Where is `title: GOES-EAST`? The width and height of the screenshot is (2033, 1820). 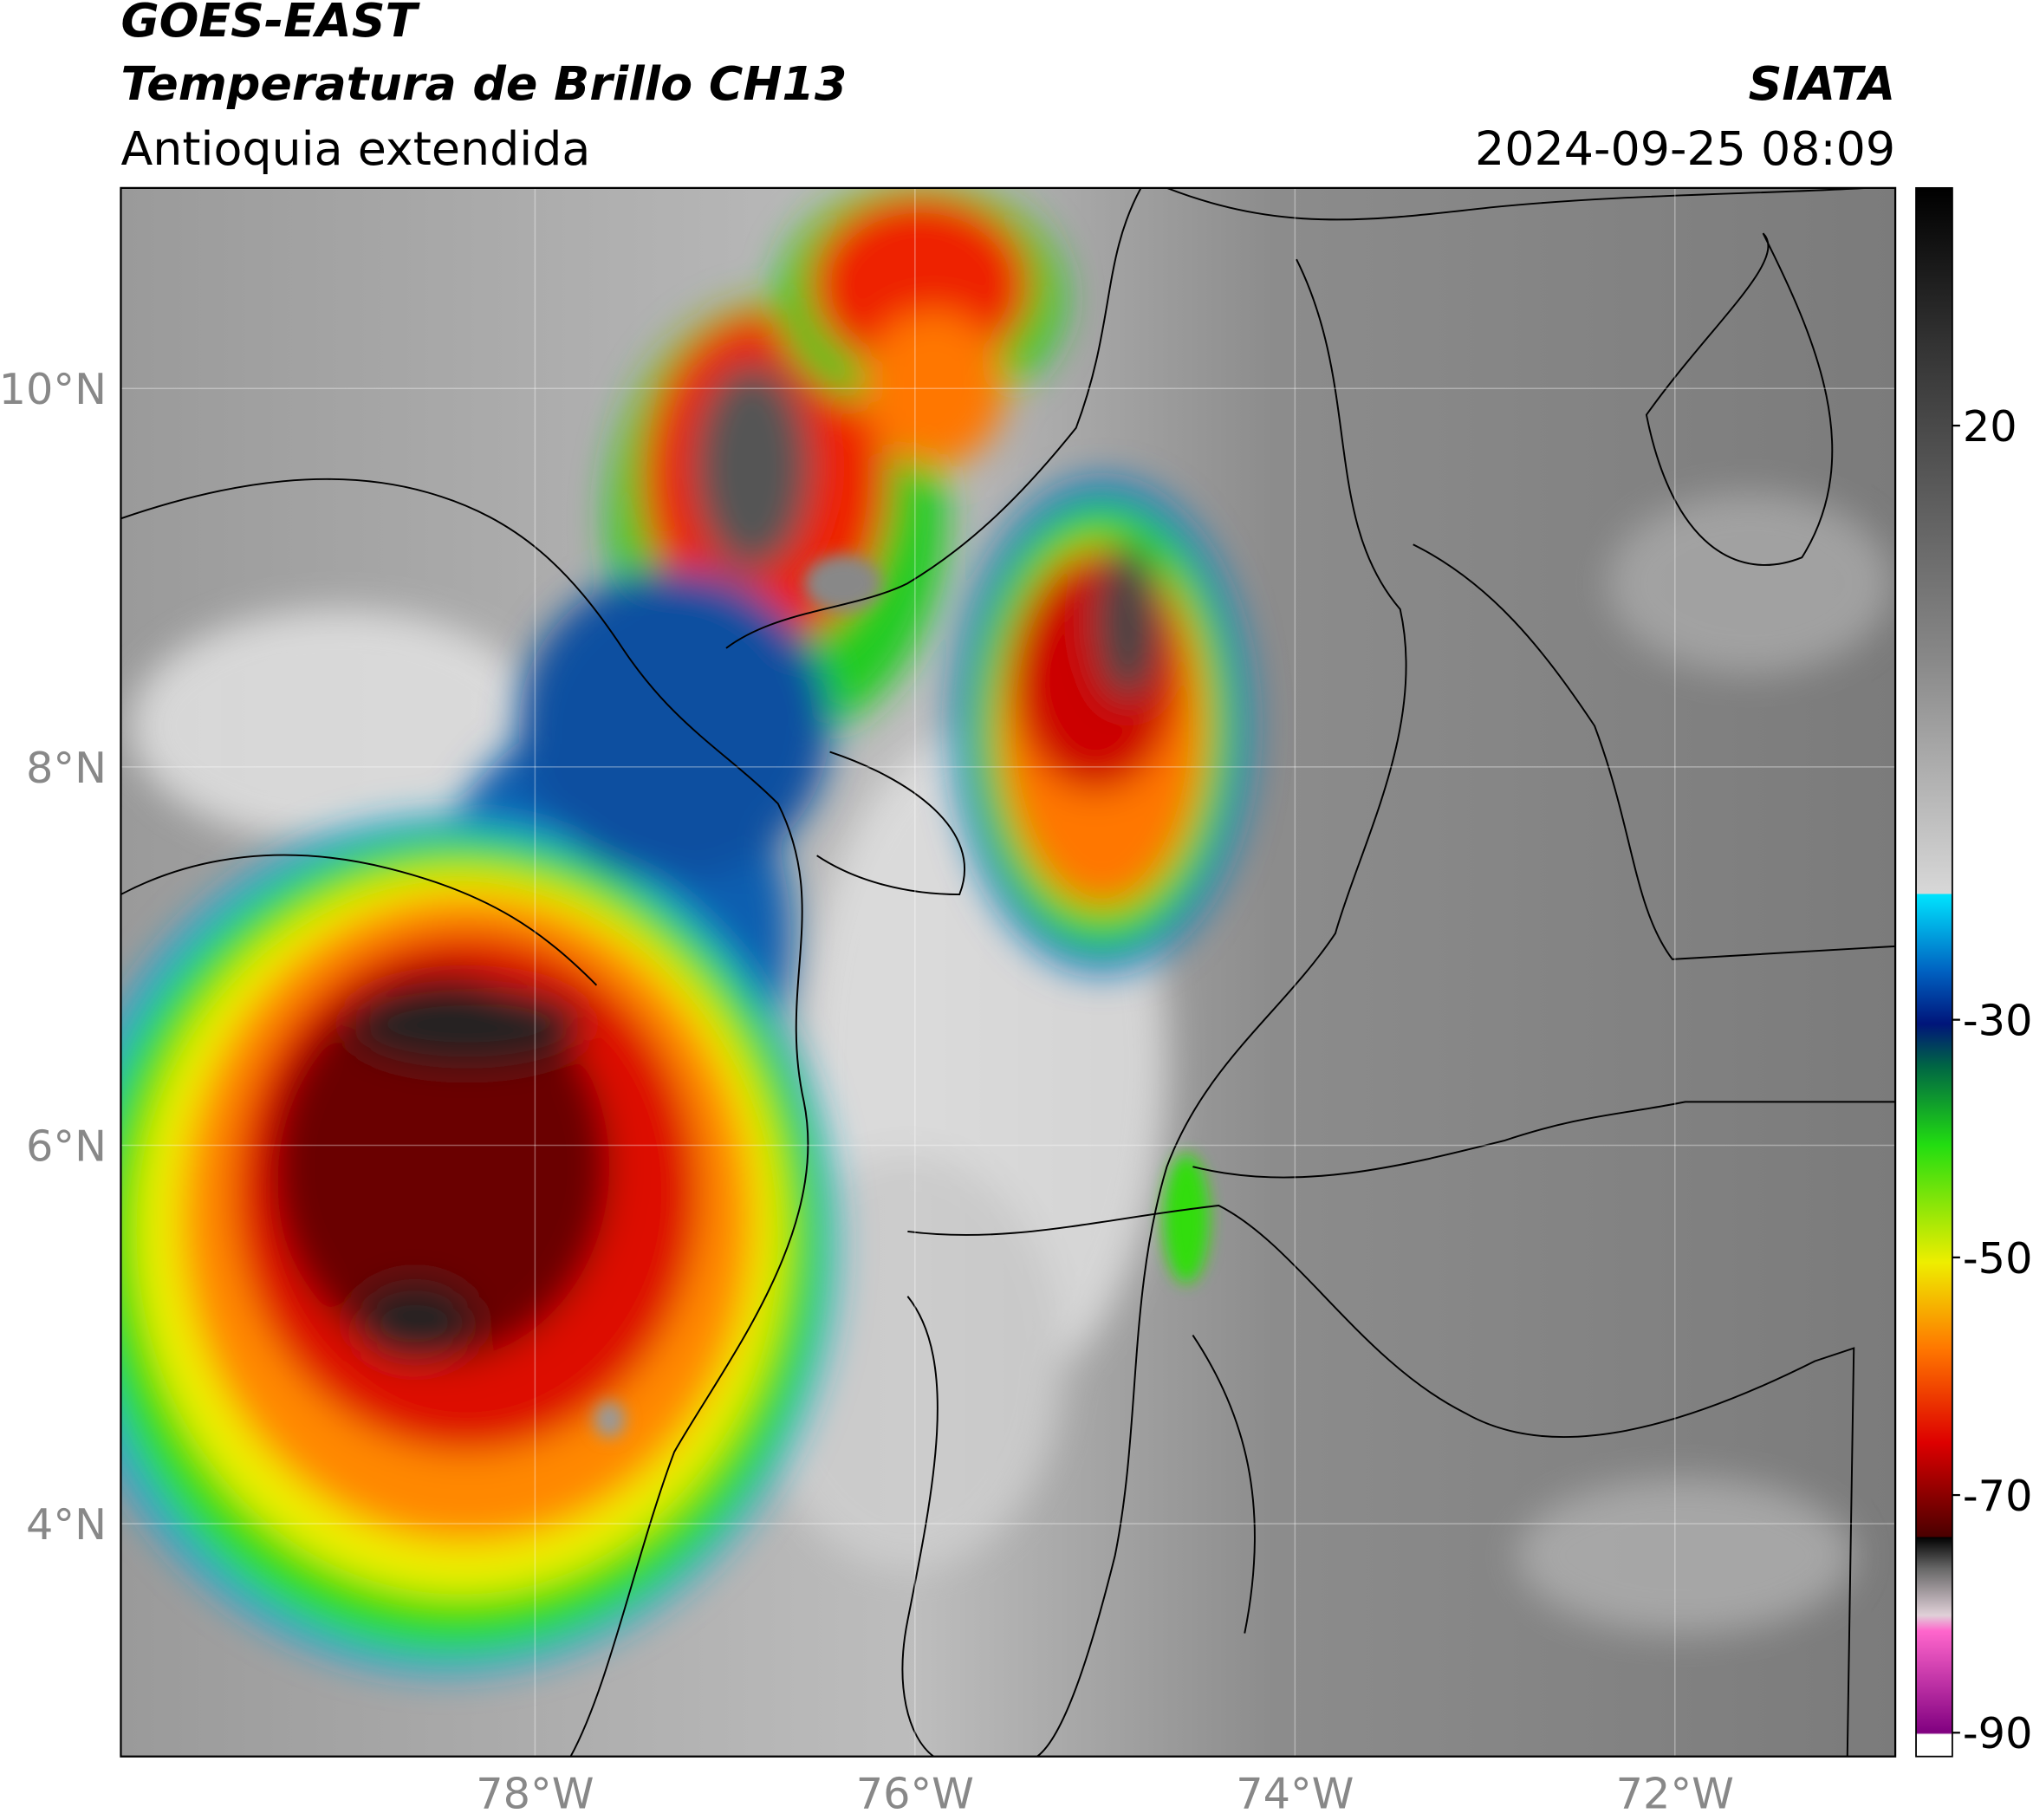
title: GOES-EAST is located at coordinates (270, 24).